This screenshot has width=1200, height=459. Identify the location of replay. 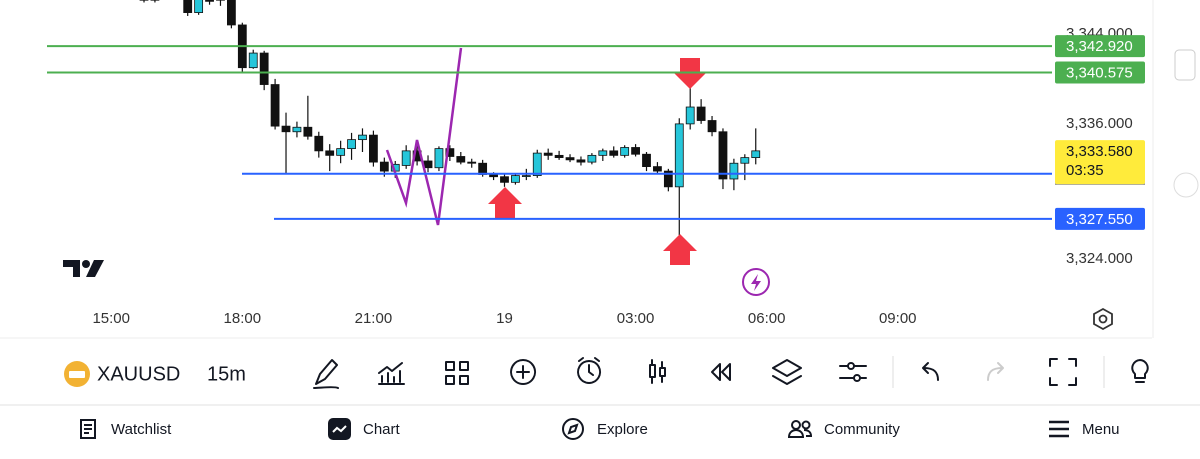
(721, 372).